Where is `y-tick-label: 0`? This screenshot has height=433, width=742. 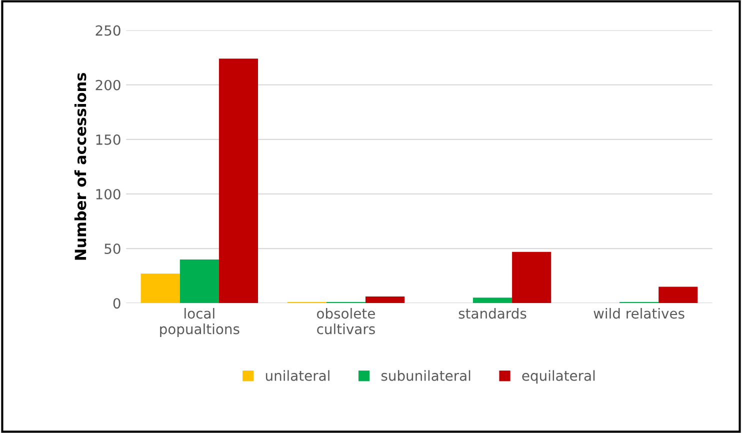
y-tick-label: 0 is located at coordinates (116, 303).